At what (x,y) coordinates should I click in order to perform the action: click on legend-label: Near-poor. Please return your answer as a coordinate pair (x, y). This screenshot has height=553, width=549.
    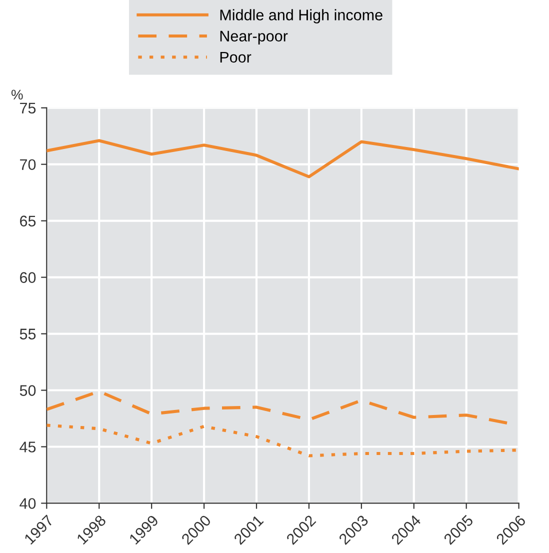
    Looking at the image, I should click on (254, 37).